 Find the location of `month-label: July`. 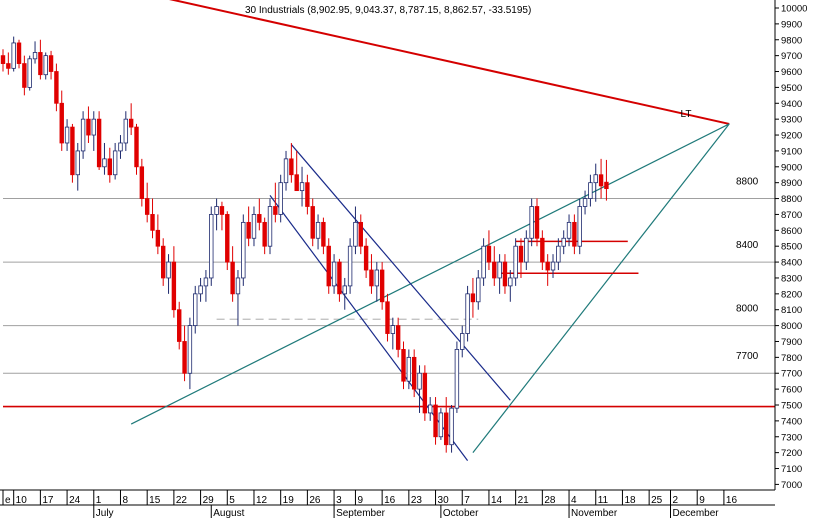

month-label: July is located at coordinates (105, 513).